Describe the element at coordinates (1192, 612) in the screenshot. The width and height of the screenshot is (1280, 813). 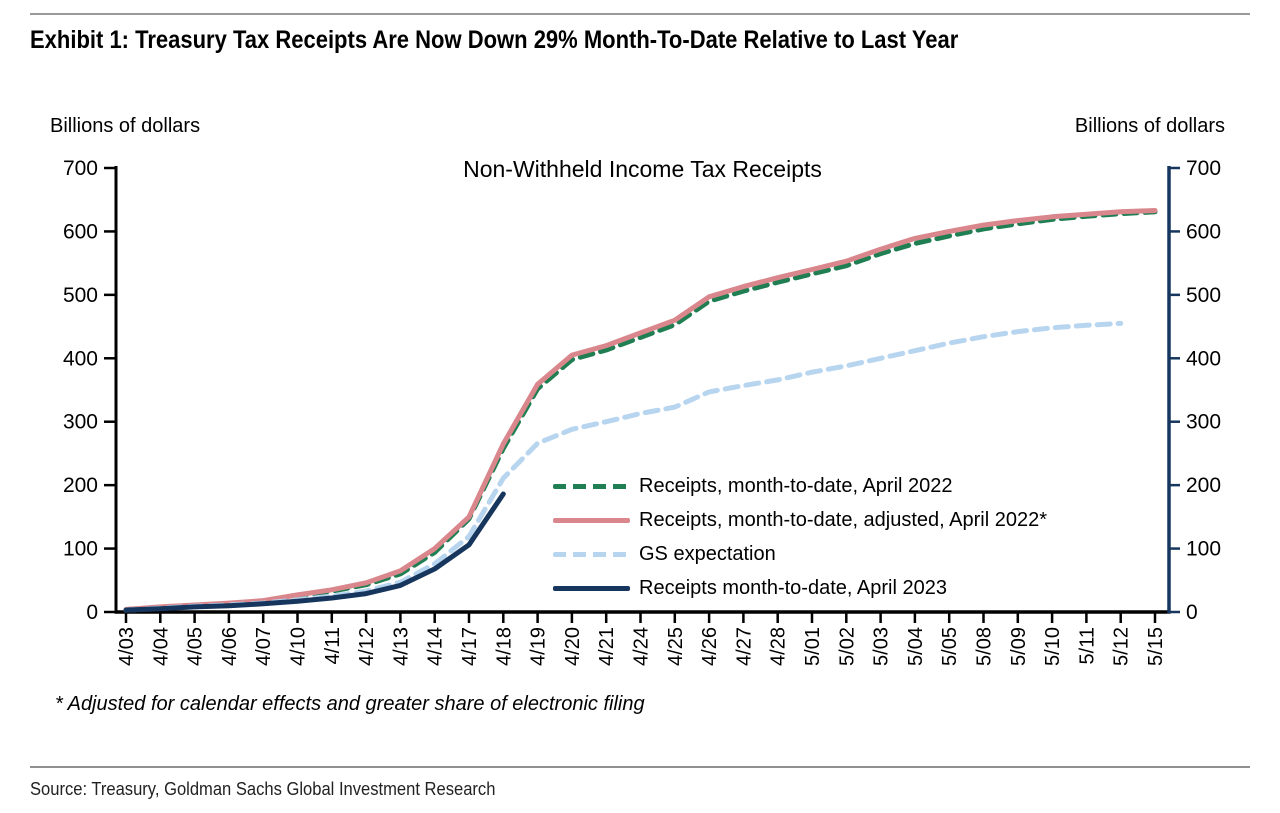
I see `y-tick-label-right: 0` at that location.